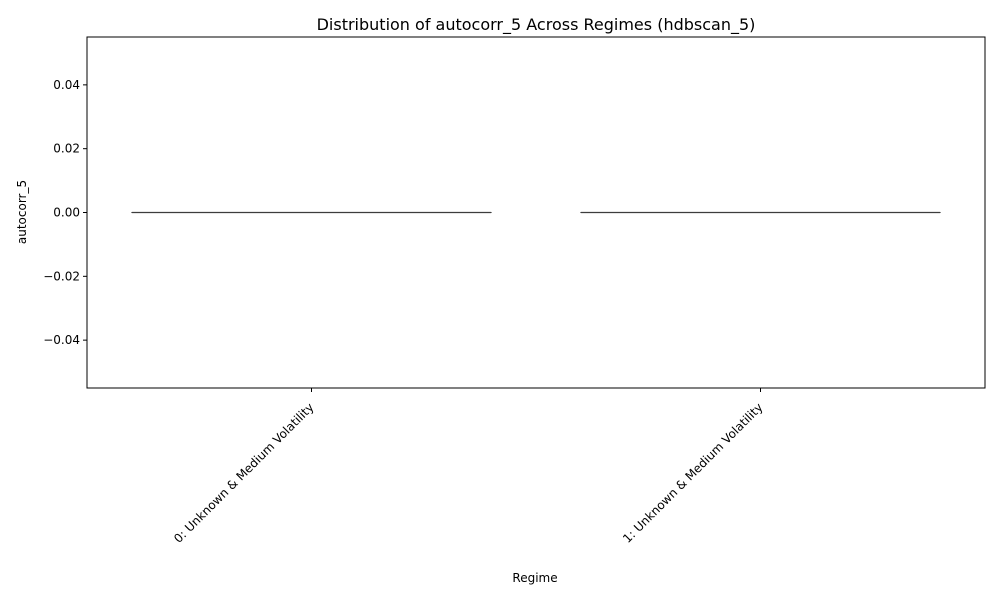 The height and width of the screenshot is (600, 1000). I want to click on y-axis: 0.04 0.02 0.00 −0.02 −0.04, so click(65, 212).